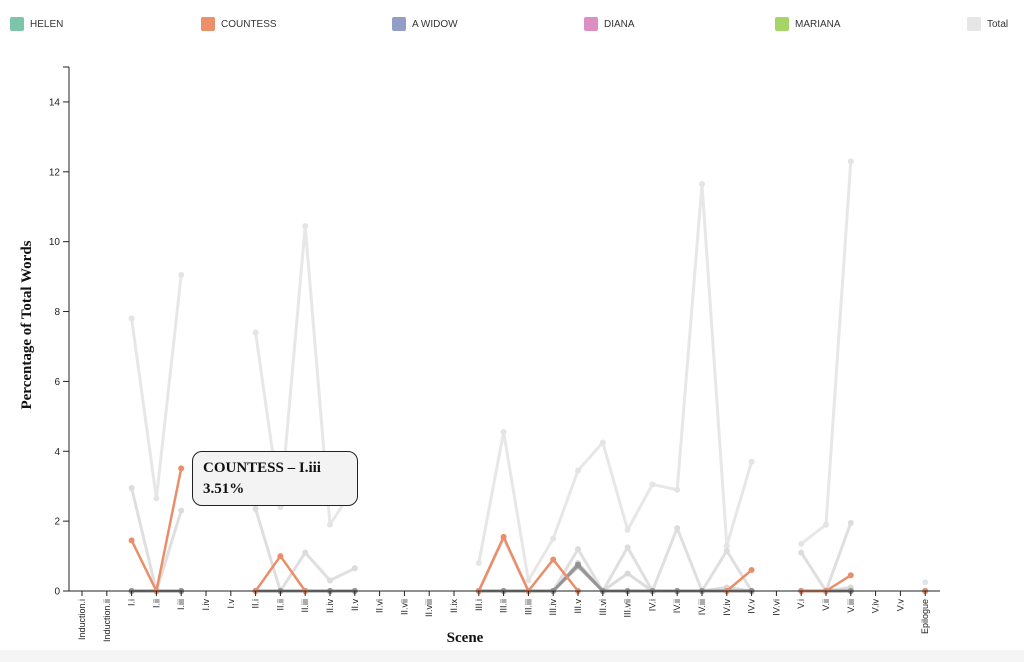  Describe the element at coordinates (181, 604) in the screenshot. I see `x-tick-label: I.iii` at that location.